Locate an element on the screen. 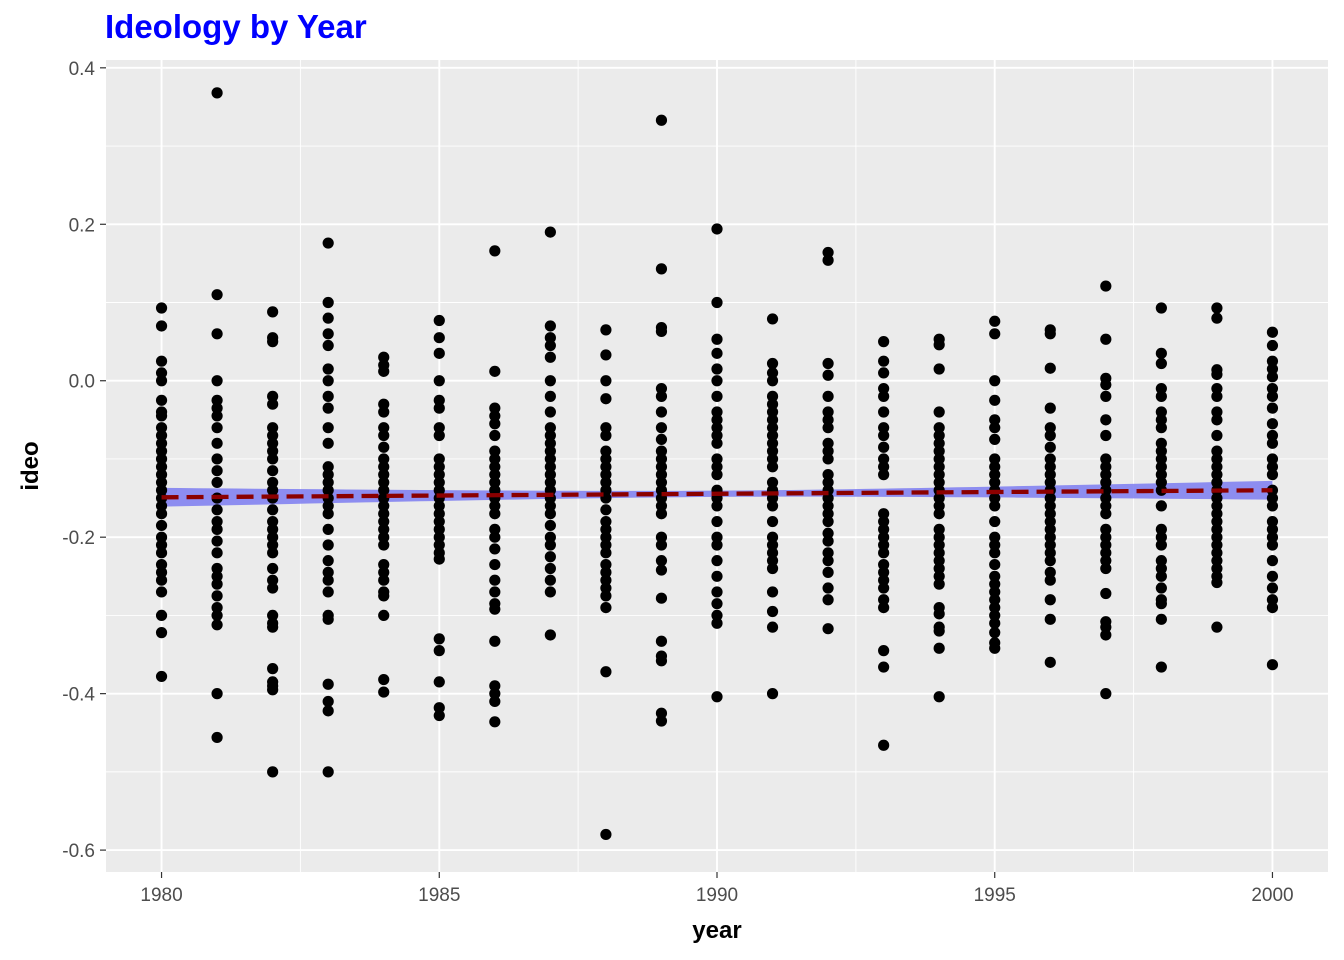 Image resolution: width=1344 pixels, height=960 pixels. y-tick-label: 0.2 is located at coordinates (82, 225).